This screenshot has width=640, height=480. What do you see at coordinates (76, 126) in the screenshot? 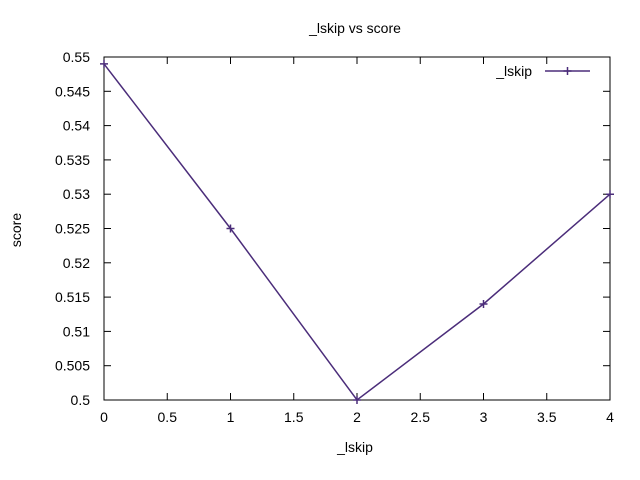
I see `y-tick-label: 0.54` at bounding box center [76, 126].